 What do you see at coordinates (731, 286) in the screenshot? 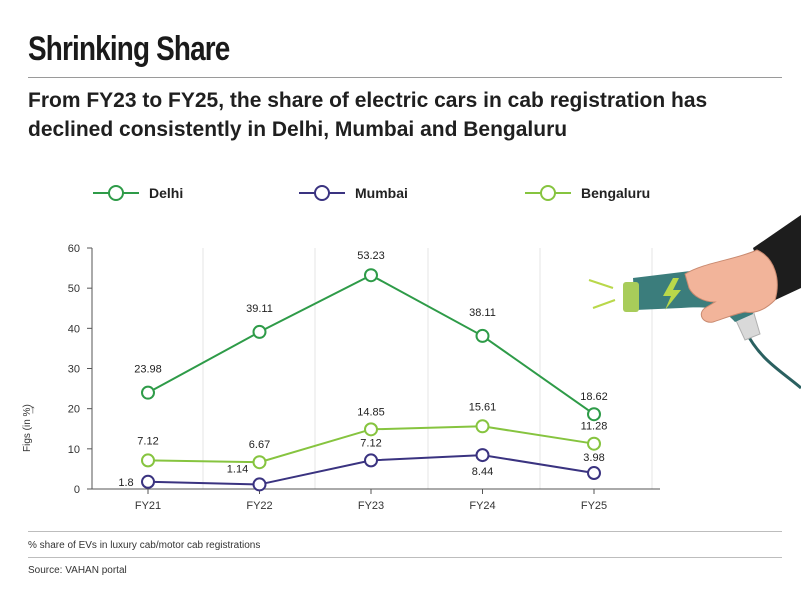
I see `hand-shape` at bounding box center [731, 286].